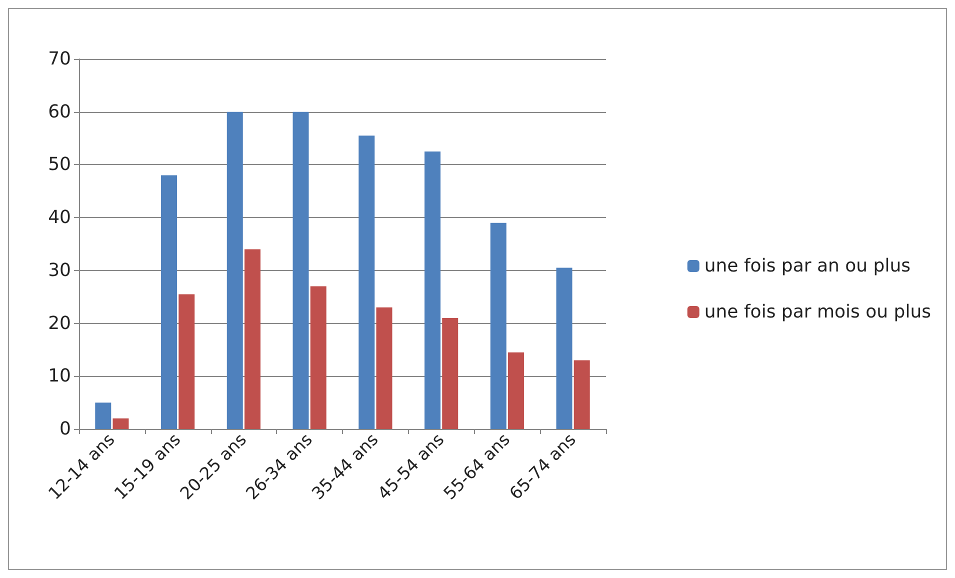 Image resolution: width=955 pixels, height=578 pixels. I want to click on y-tick-label: 20, so click(59, 323).